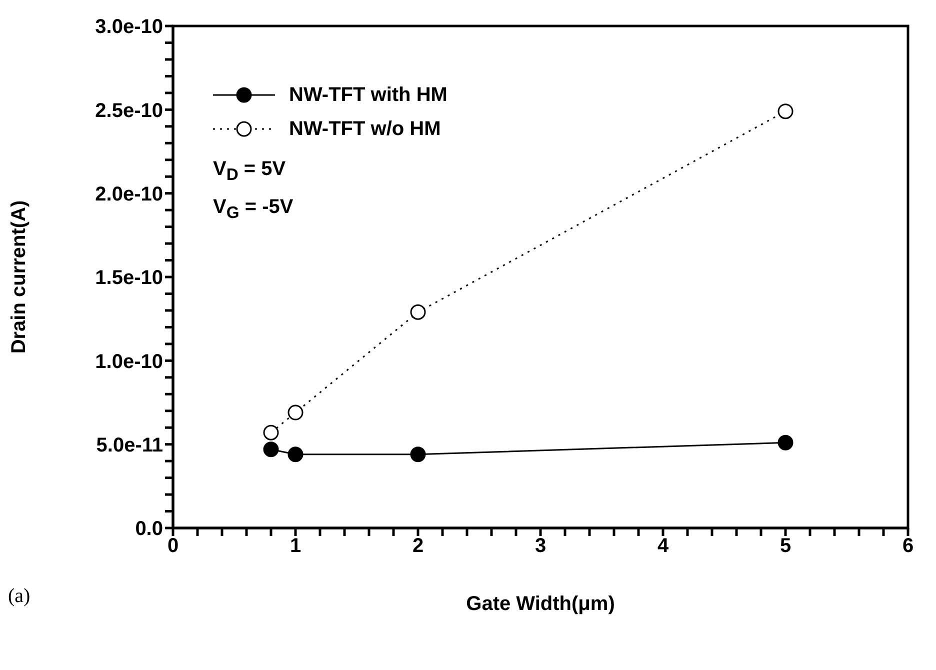  What do you see at coordinates (540, 604) in the screenshot?
I see `x-axis-title: Gate Width(μm)` at bounding box center [540, 604].